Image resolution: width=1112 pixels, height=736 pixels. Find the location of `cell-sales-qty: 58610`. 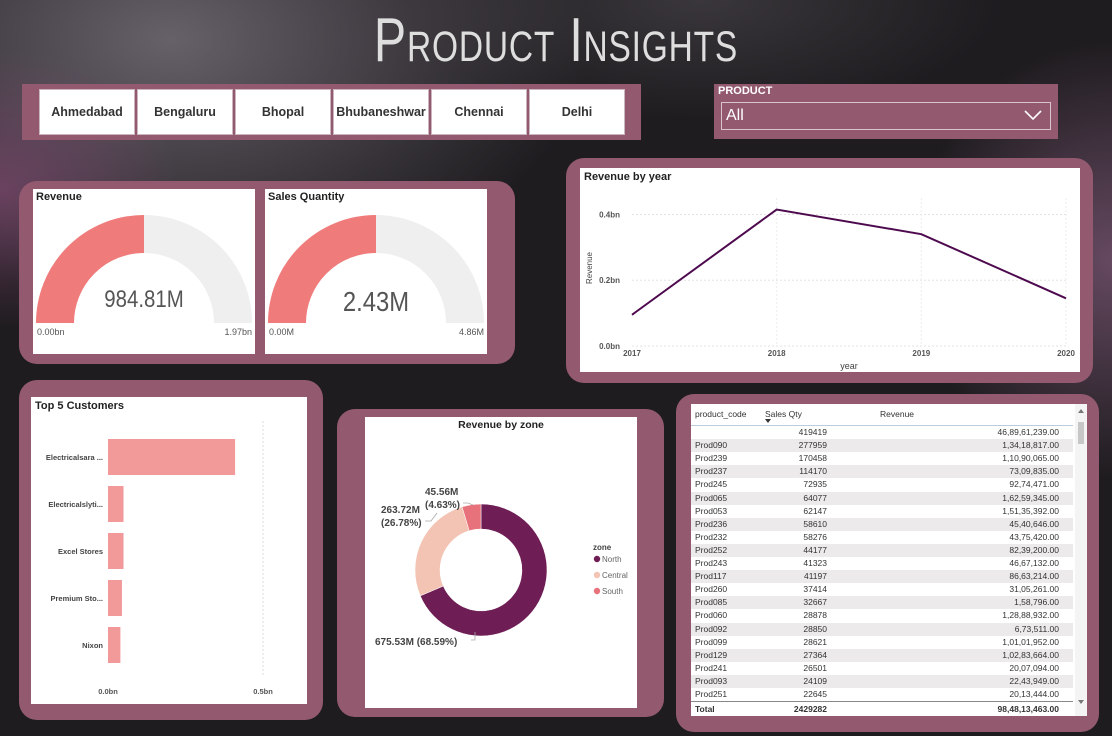

cell-sales-qty: 58610 is located at coordinates (815, 523).